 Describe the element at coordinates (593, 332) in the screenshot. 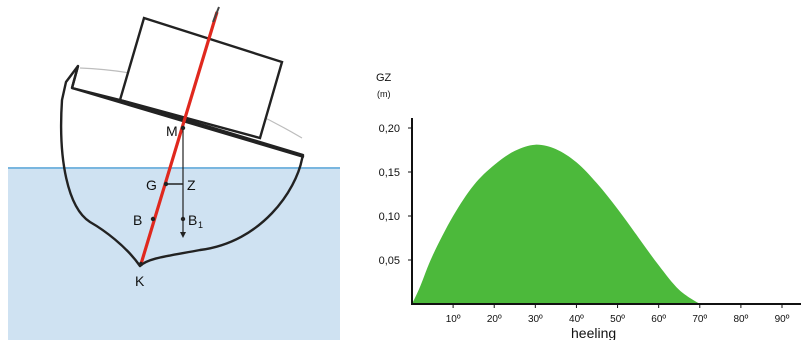

I see `x-axis-label: heeling` at that location.